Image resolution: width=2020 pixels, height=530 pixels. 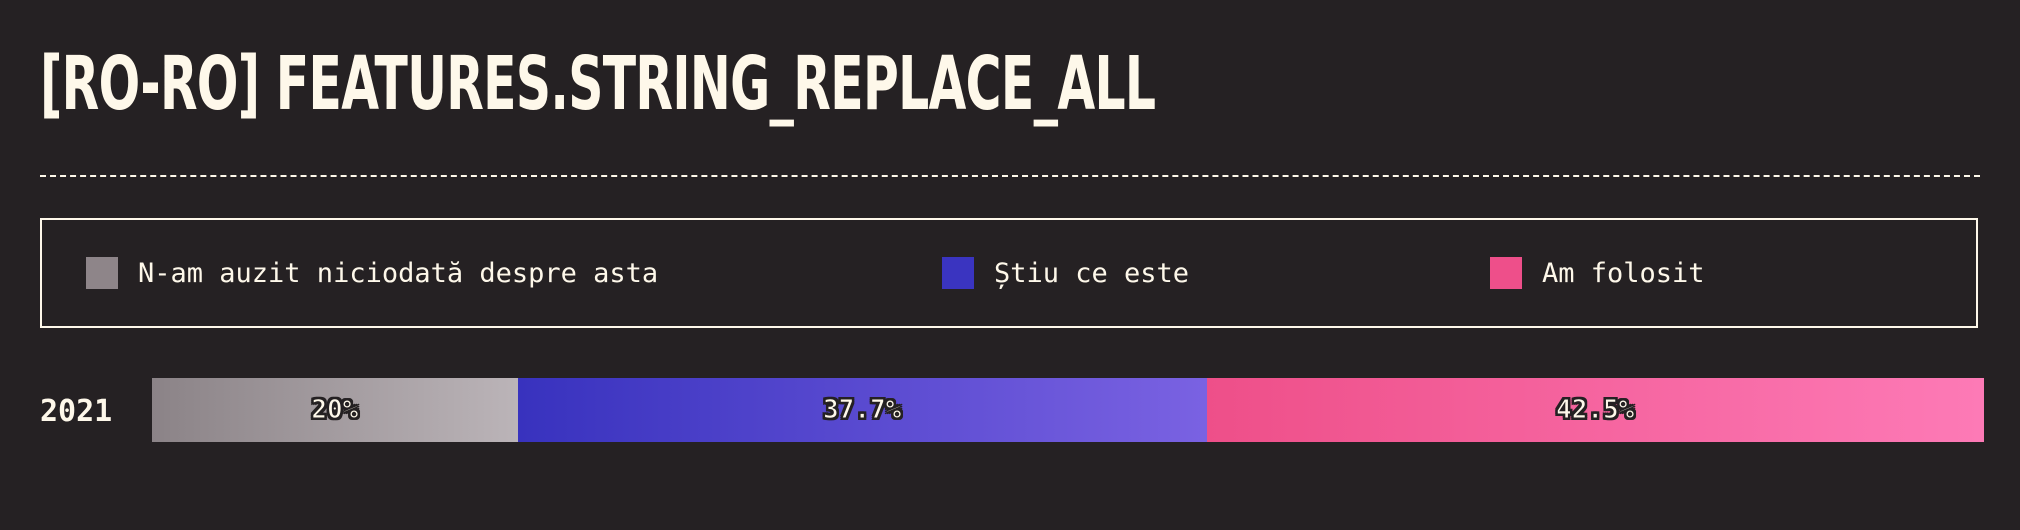 I want to click on legend-swatch-know-what-it-is, so click(x=958, y=273).